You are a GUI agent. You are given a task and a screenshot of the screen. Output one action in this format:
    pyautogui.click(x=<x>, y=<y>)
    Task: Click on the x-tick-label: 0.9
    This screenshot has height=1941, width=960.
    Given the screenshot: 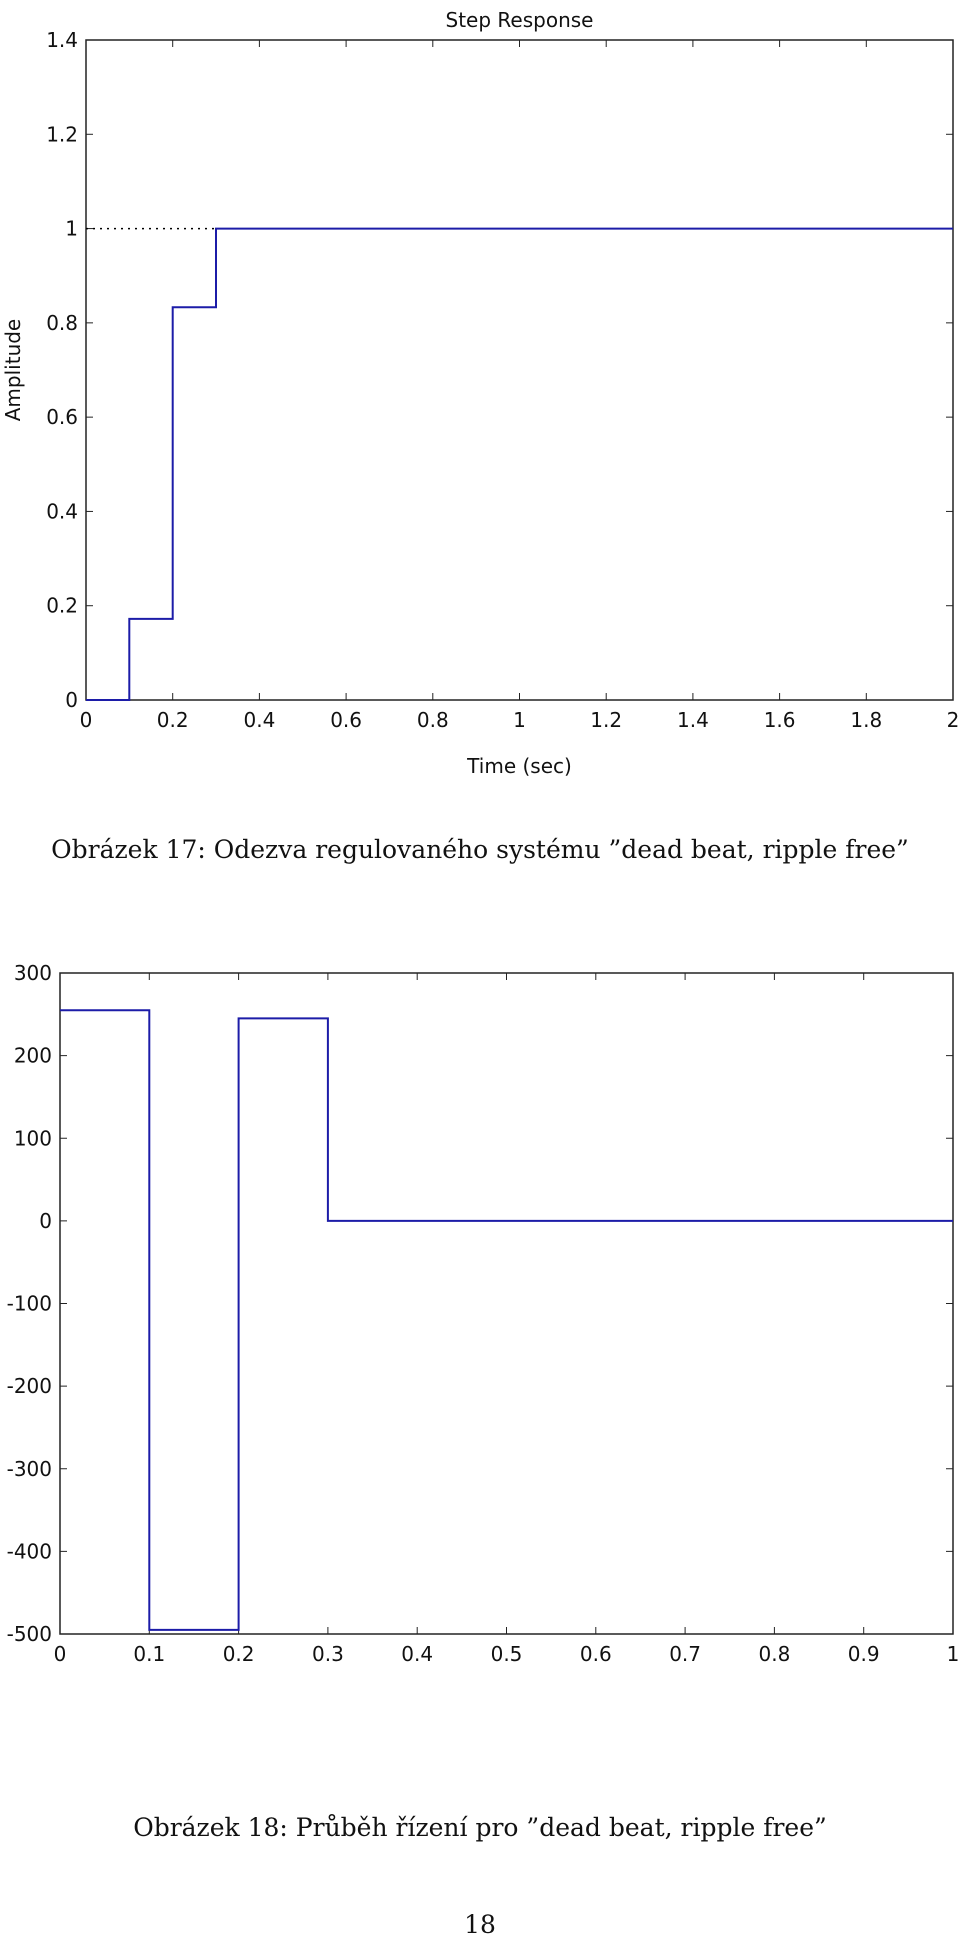 What is the action you would take?
    pyautogui.click(x=864, y=1654)
    